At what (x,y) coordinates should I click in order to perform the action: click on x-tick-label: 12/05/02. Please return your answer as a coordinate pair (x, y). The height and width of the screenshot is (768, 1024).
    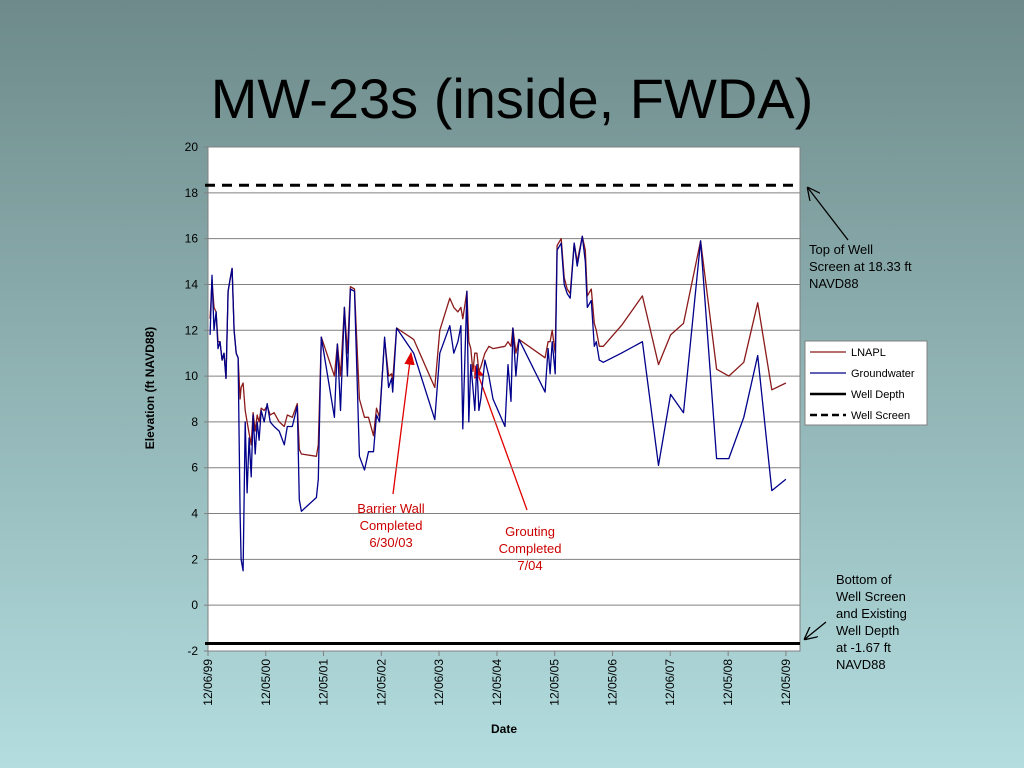
    Looking at the image, I should click on (381, 682).